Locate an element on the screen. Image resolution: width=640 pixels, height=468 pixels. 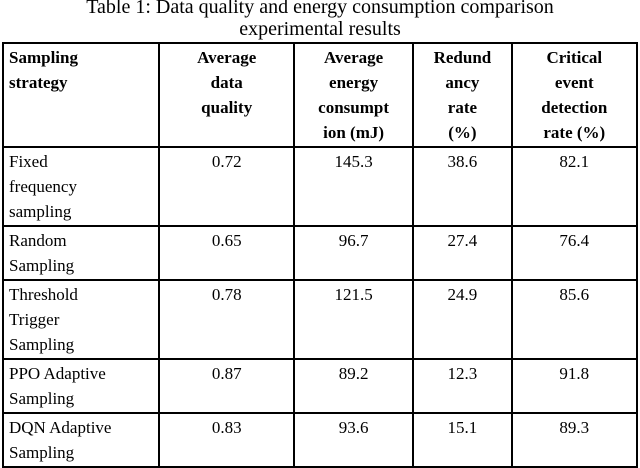
cell-detection: 91.8 is located at coordinates (574, 386).